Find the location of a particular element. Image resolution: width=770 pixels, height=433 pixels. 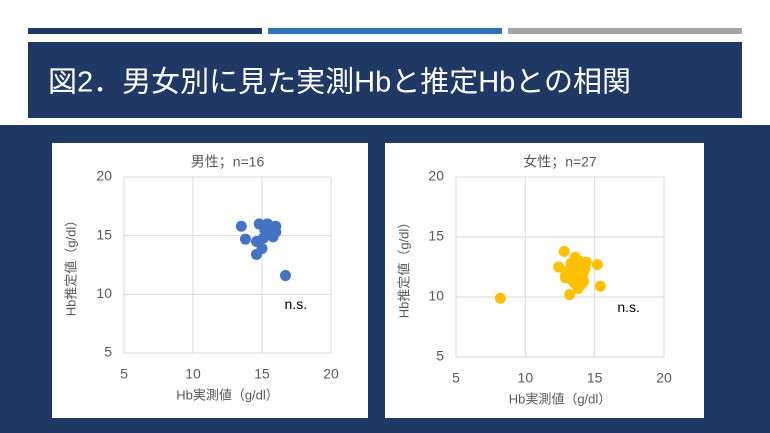

chart-title: 女性；n=27 is located at coordinates (560, 162).